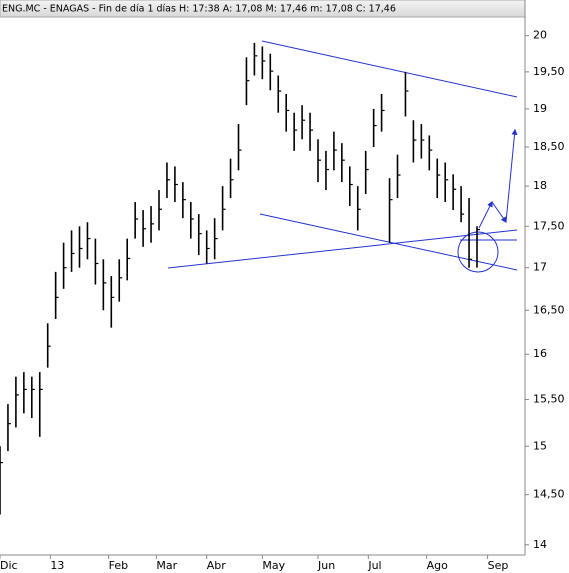  What do you see at coordinates (540, 108) in the screenshot?
I see `y-tick-label: 19` at bounding box center [540, 108].